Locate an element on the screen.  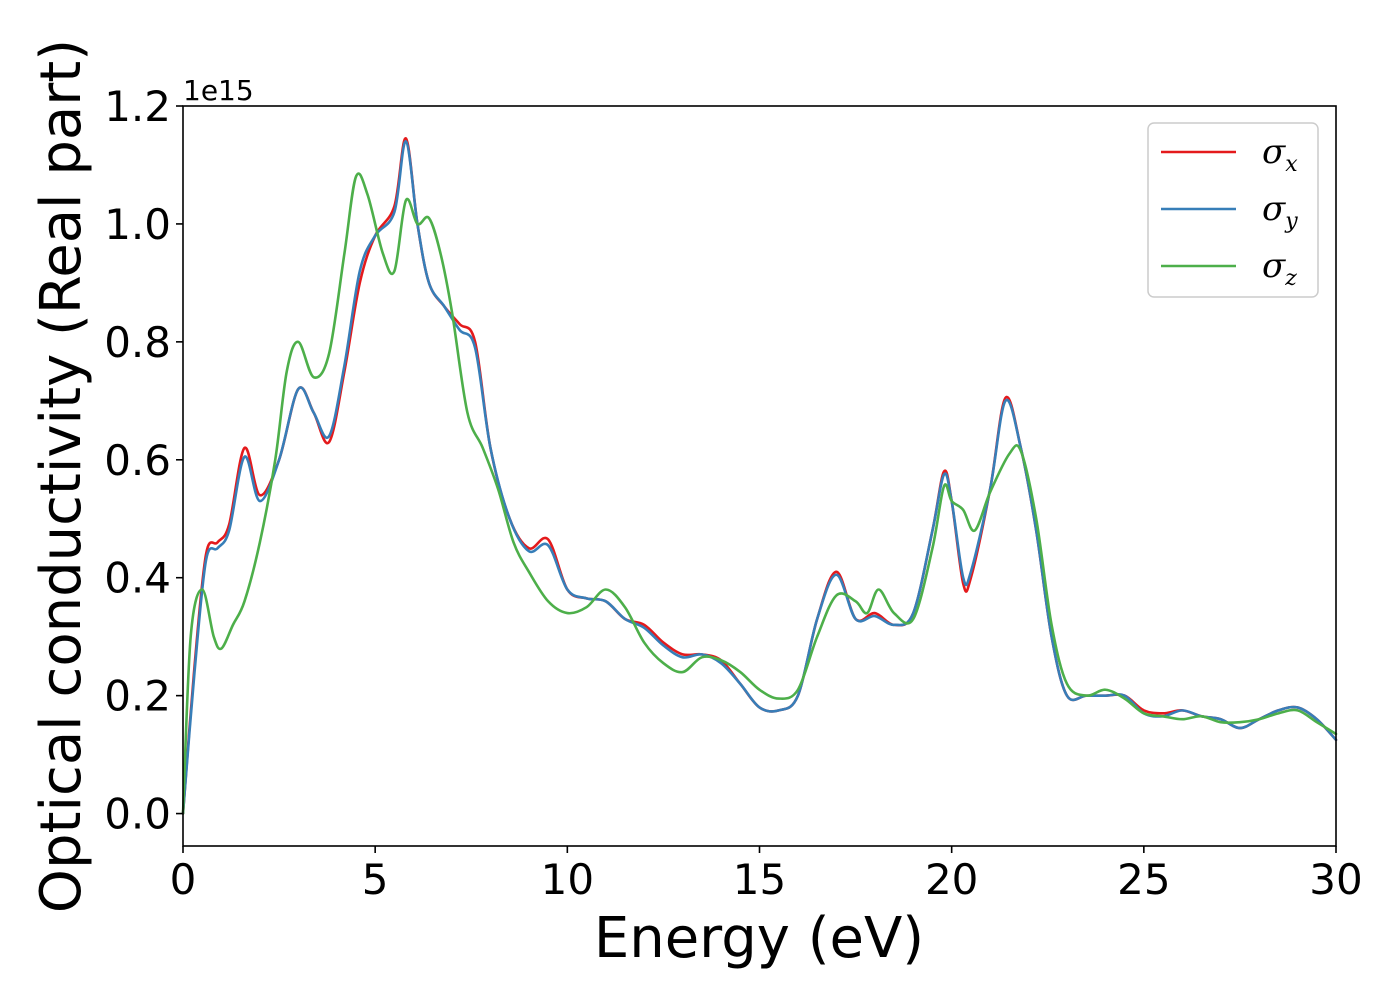
legend-label-sigma-z: σz is located at coordinates (1279, 268).